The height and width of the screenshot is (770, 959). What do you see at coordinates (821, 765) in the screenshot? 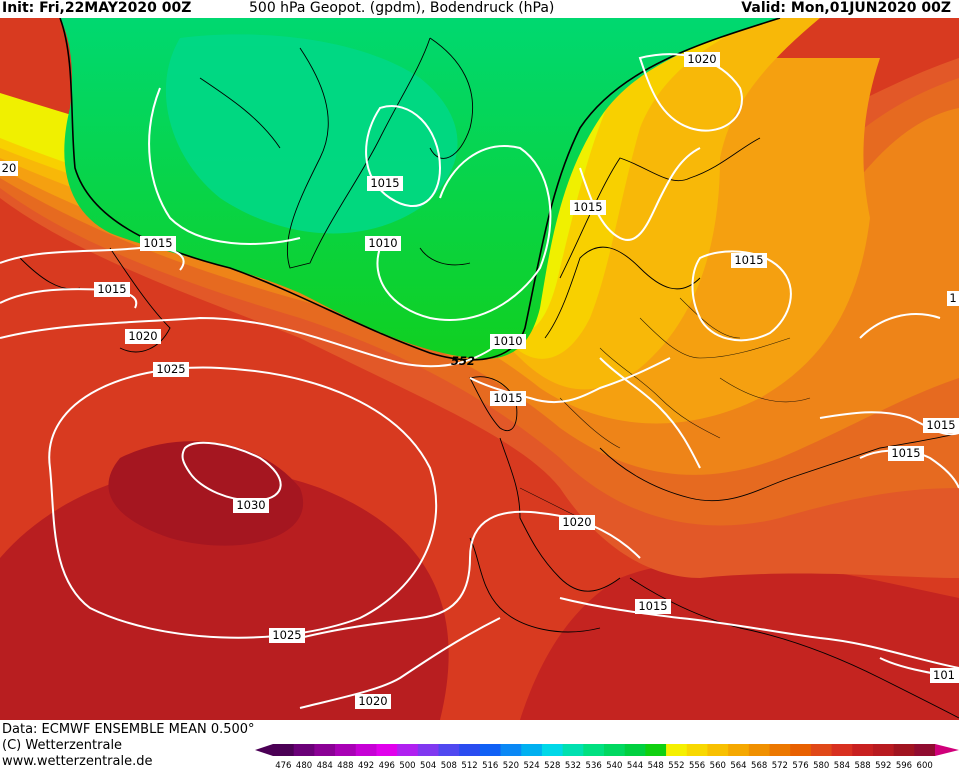
I see `legend-tick-label: 580` at bounding box center [821, 765].